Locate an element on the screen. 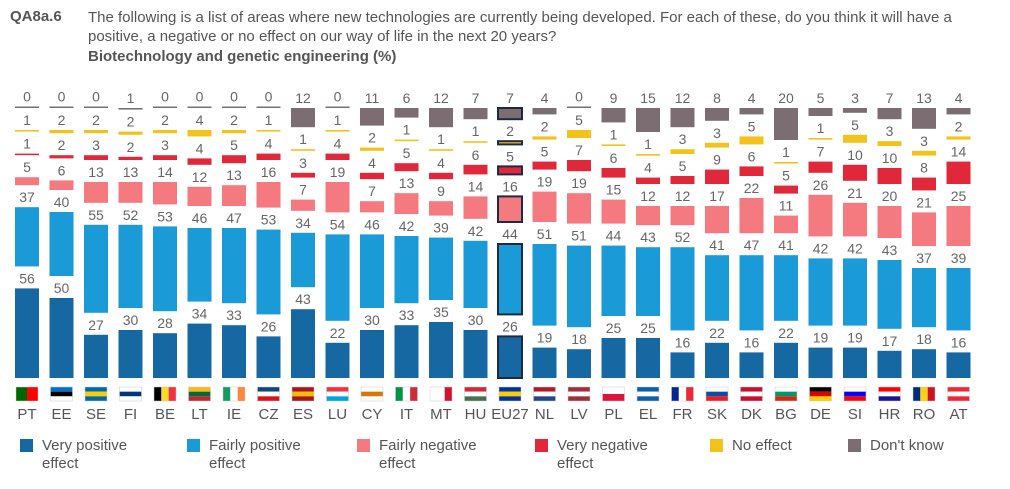  category-label: MT is located at coordinates (441, 414).